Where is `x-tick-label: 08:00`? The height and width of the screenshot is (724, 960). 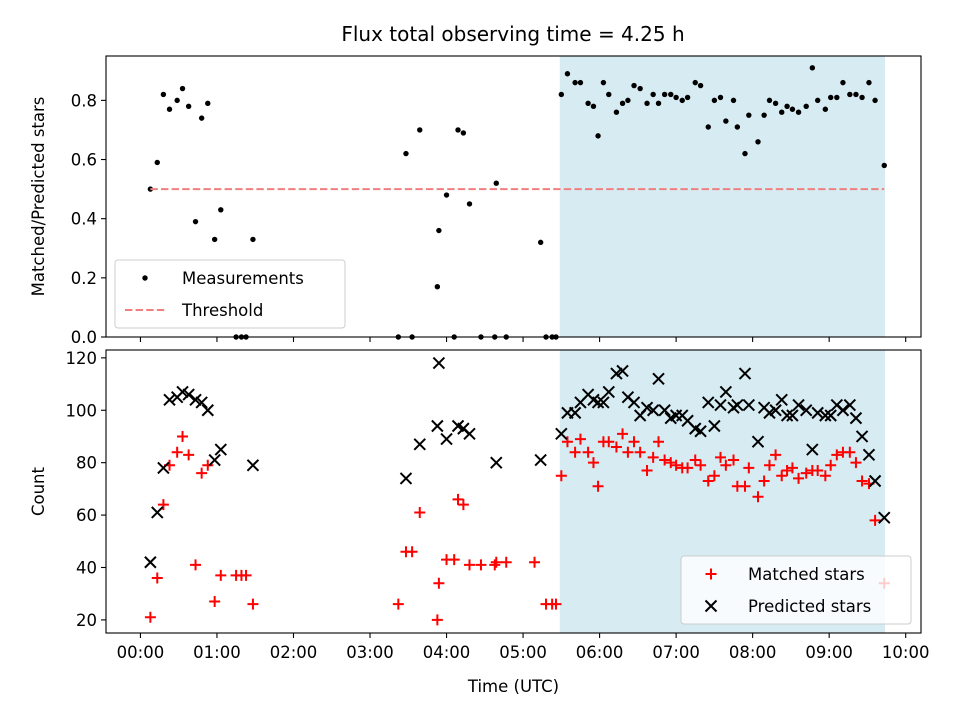
x-tick-label: 08:00 is located at coordinates (753, 652).